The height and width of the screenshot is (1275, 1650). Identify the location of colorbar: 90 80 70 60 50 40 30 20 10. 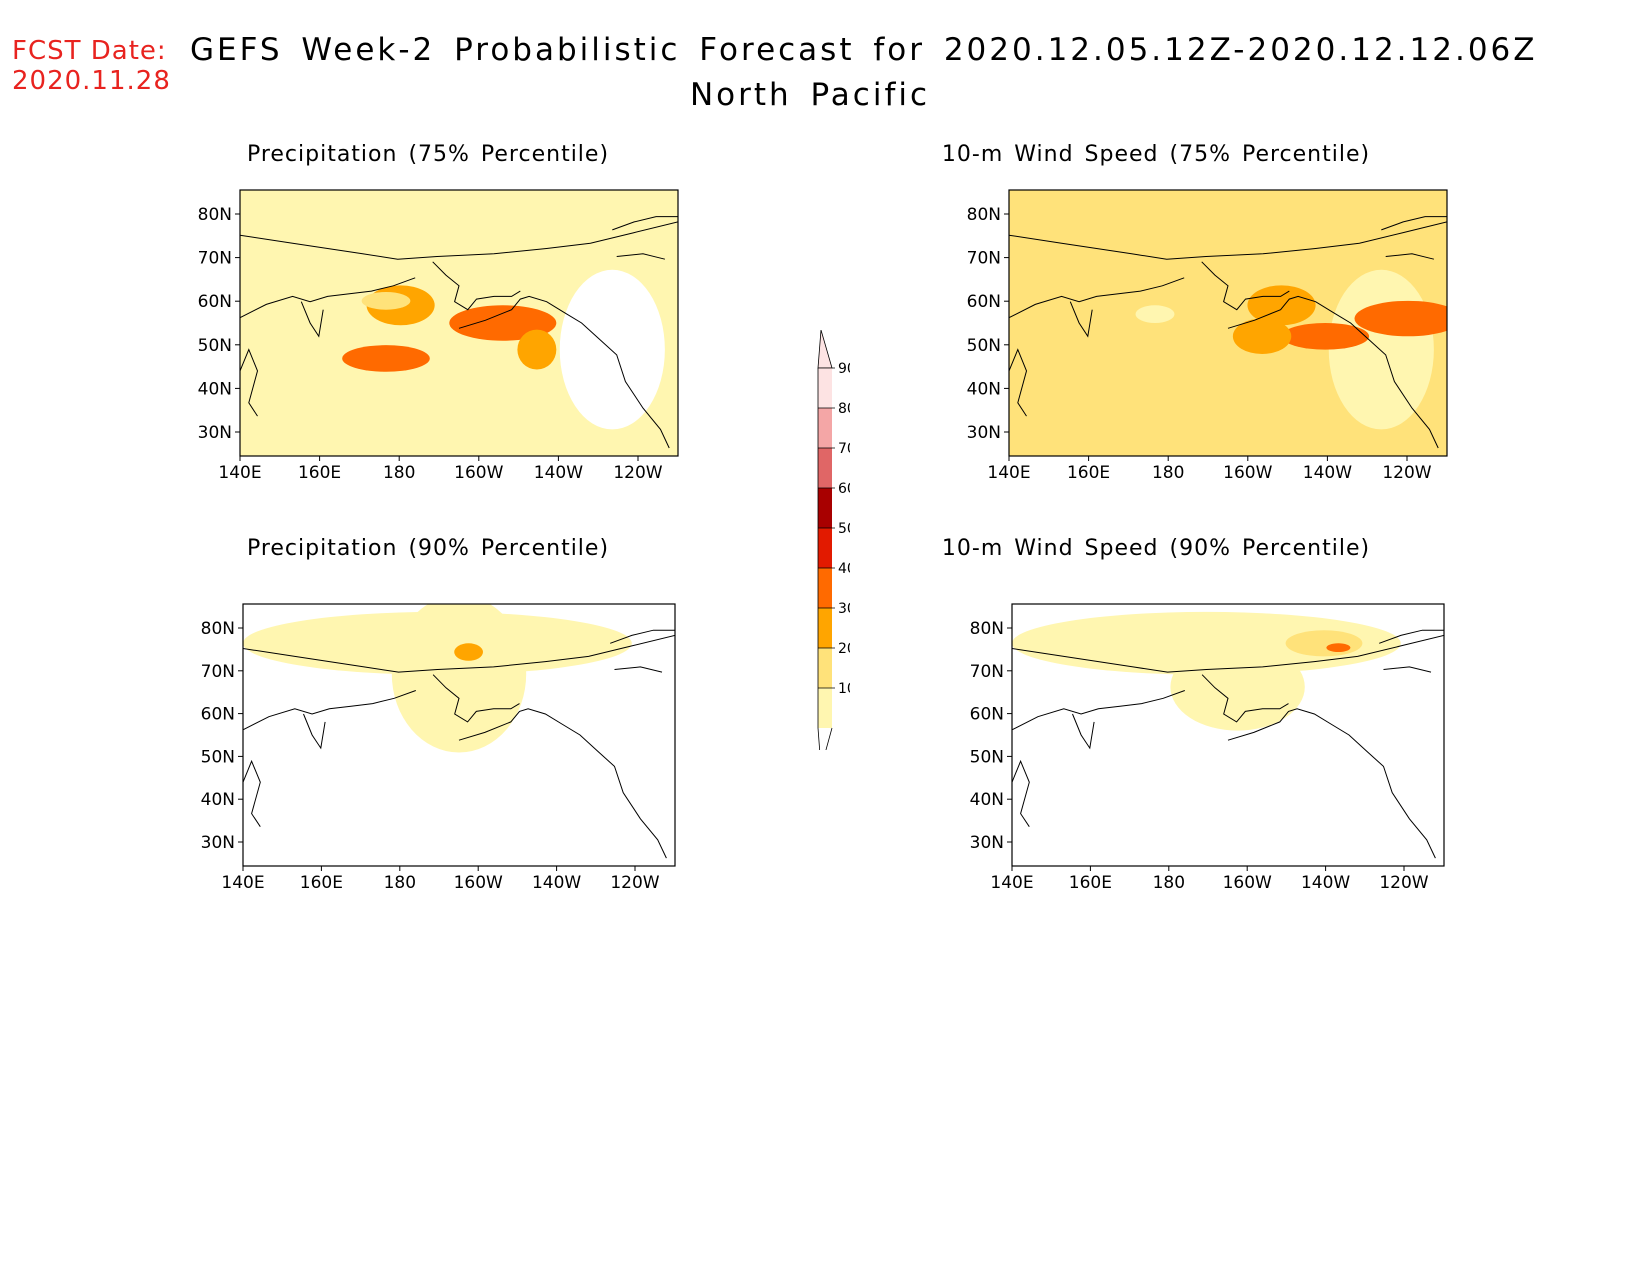
(823, 549).